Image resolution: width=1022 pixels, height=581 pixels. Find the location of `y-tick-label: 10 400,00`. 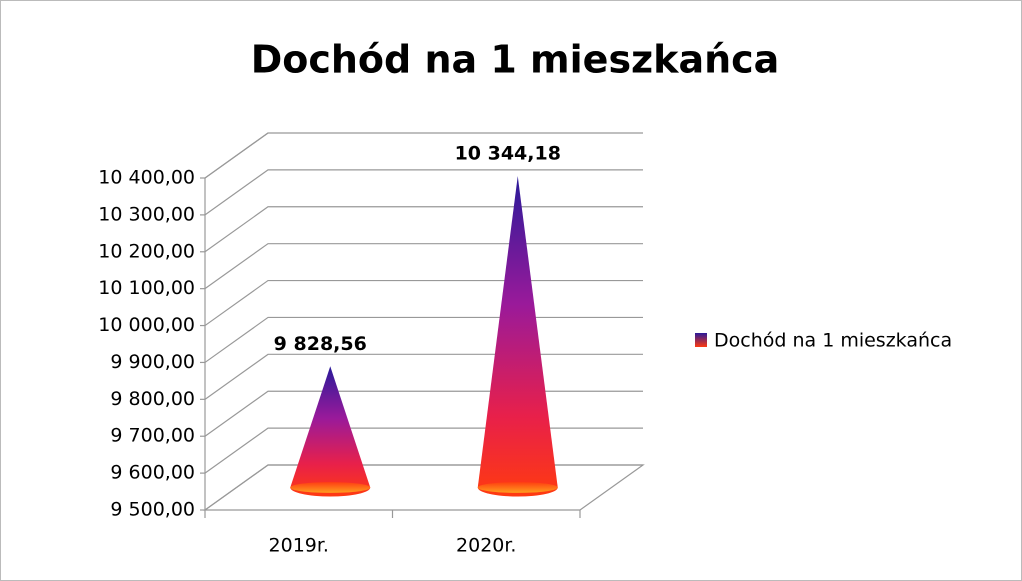

y-tick-label: 10 400,00 is located at coordinates (146, 178).